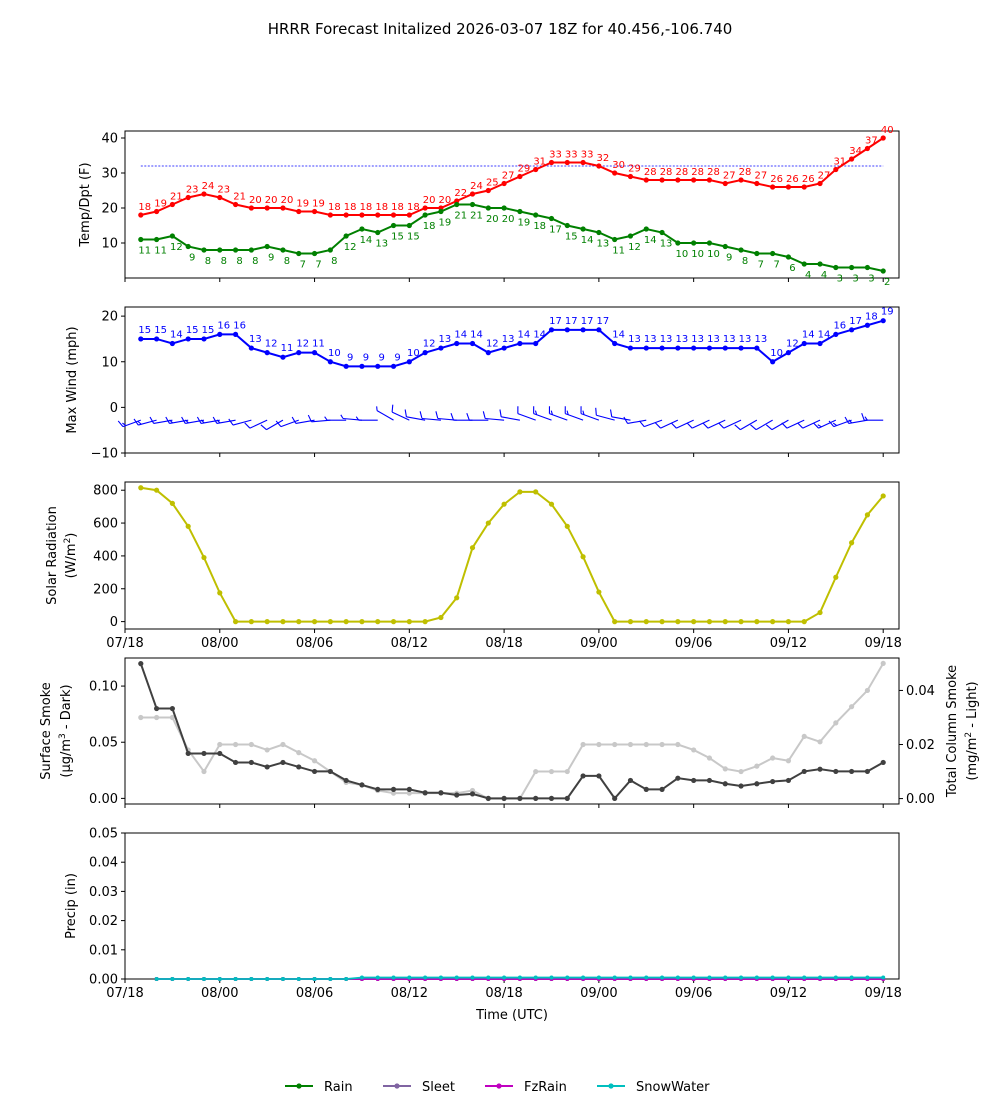  What do you see at coordinates (103, 743) in the screenshot?
I see `y-tick-label: 0.05` at bounding box center [103, 743].